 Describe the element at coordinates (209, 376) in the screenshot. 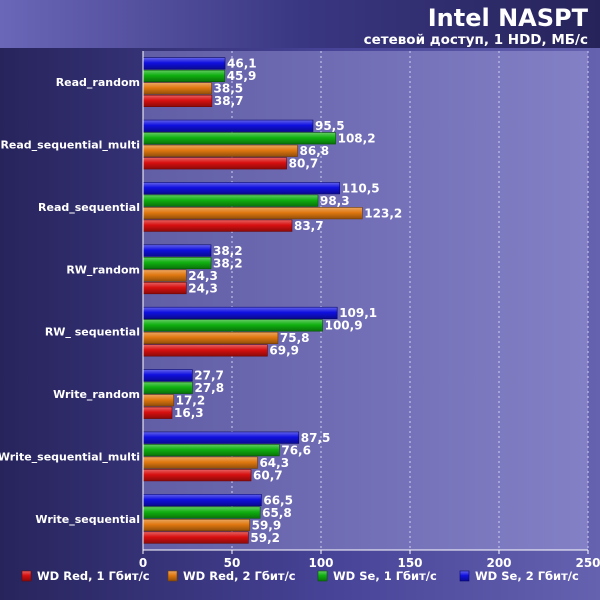

I see `data-label: 27,7` at that location.